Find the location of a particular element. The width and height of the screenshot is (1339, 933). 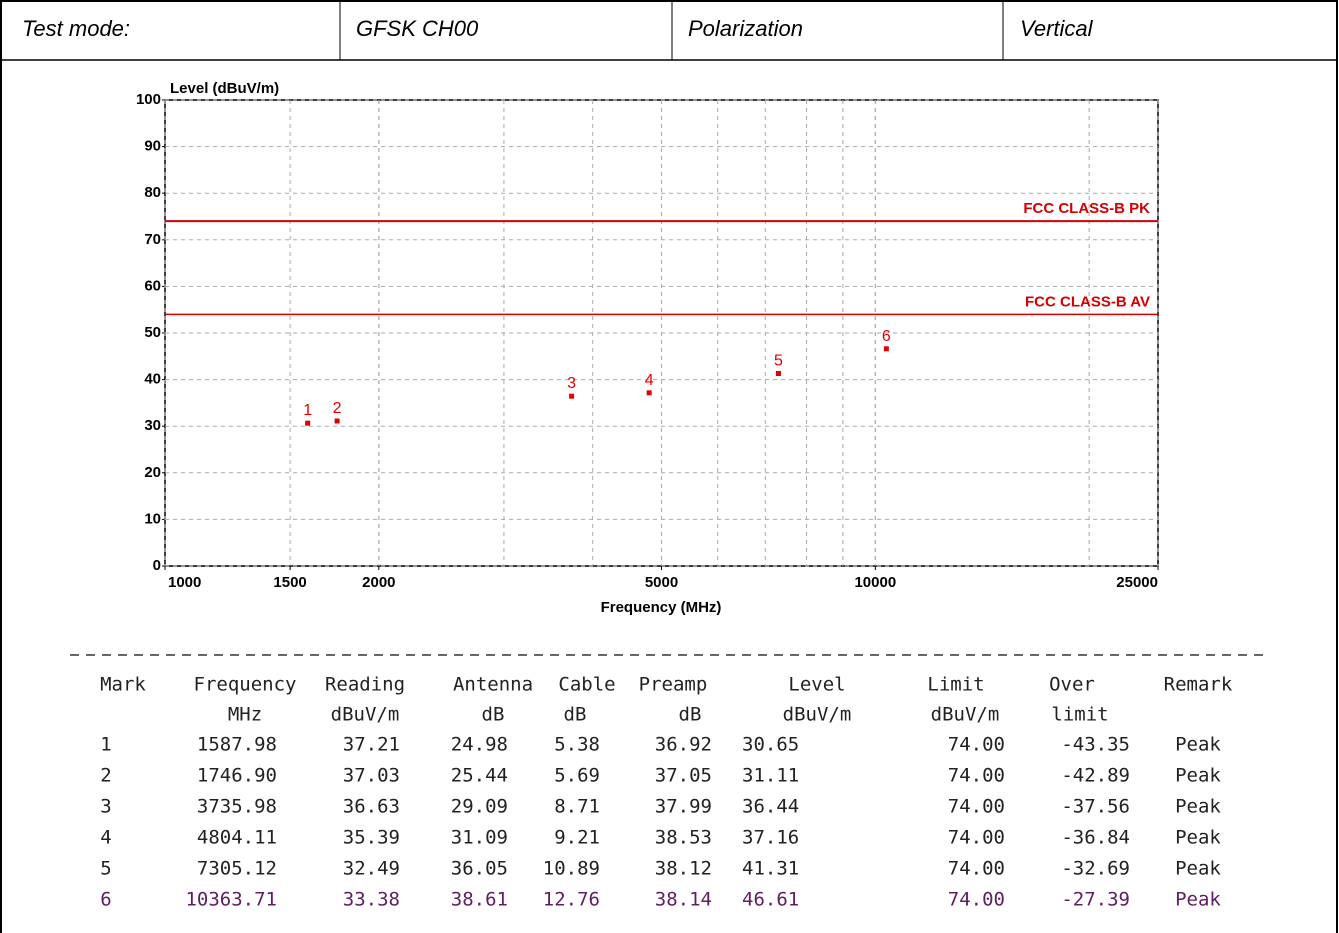

column-header: Remark is located at coordinates (1198, 685).